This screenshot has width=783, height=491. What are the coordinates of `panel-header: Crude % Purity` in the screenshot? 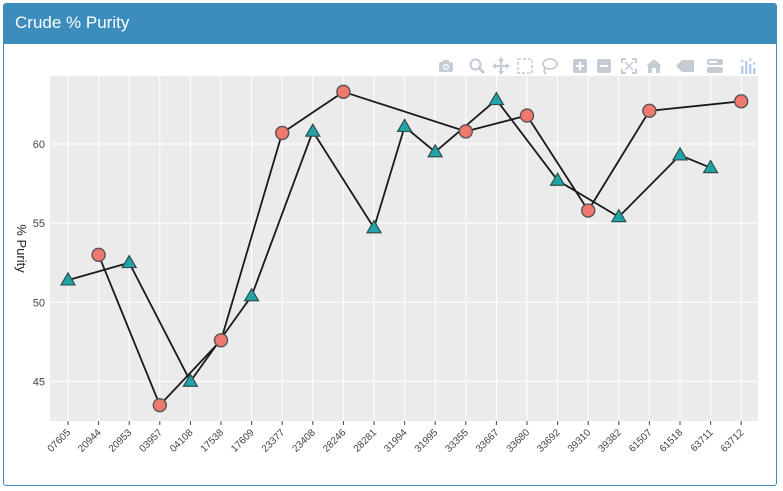 It's located at (390, 24).